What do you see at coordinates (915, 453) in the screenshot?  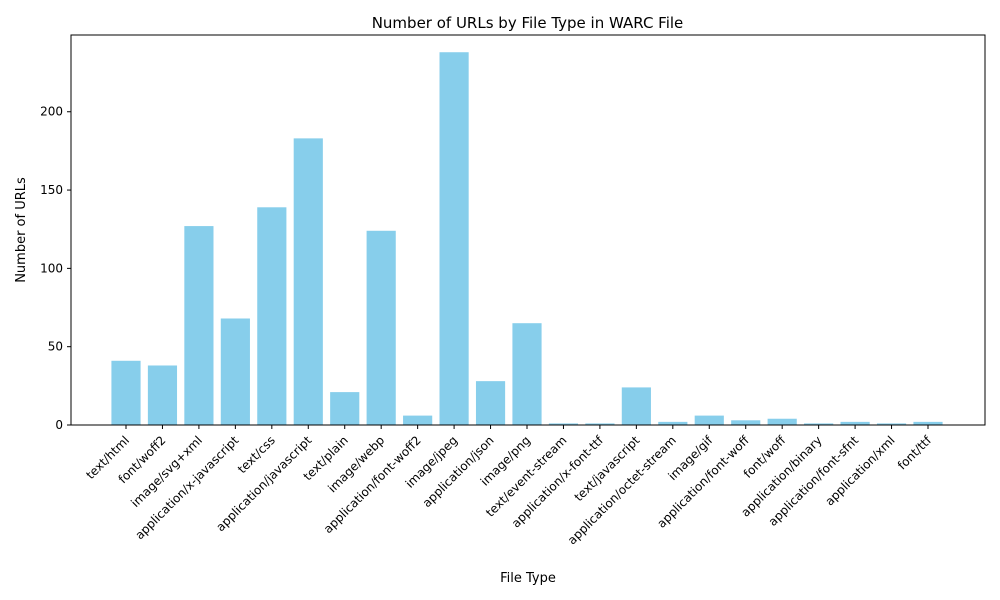 I see `x-tick-label: font/ttf` at bounding box center [915, 453].